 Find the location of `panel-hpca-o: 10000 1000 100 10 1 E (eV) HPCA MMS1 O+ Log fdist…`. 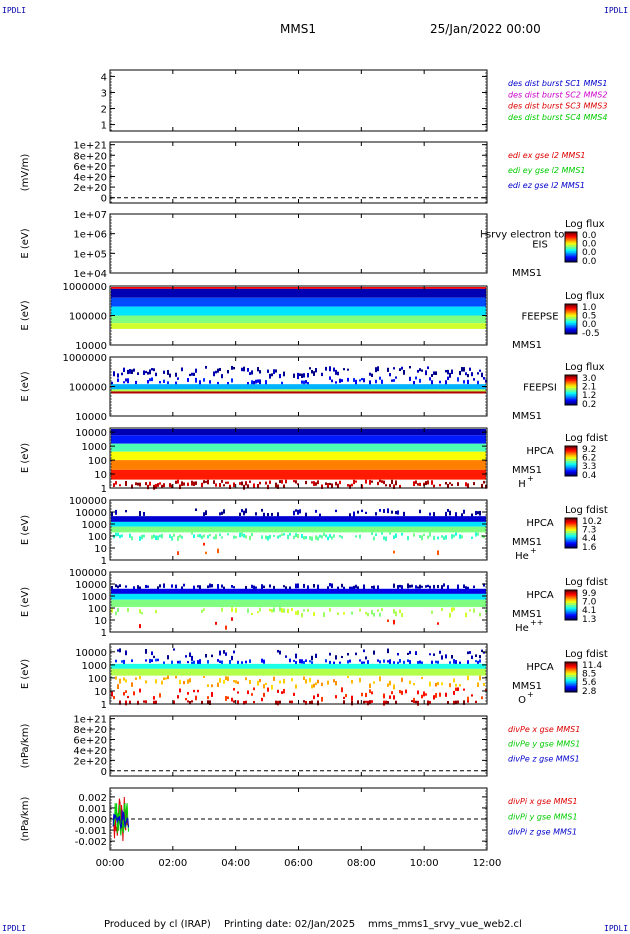

panel-hpca-o: 10000 1000 100 10 1 E (eV) HPCA MMS1 O+ Log fdist… is located at coordinates (314, 677).